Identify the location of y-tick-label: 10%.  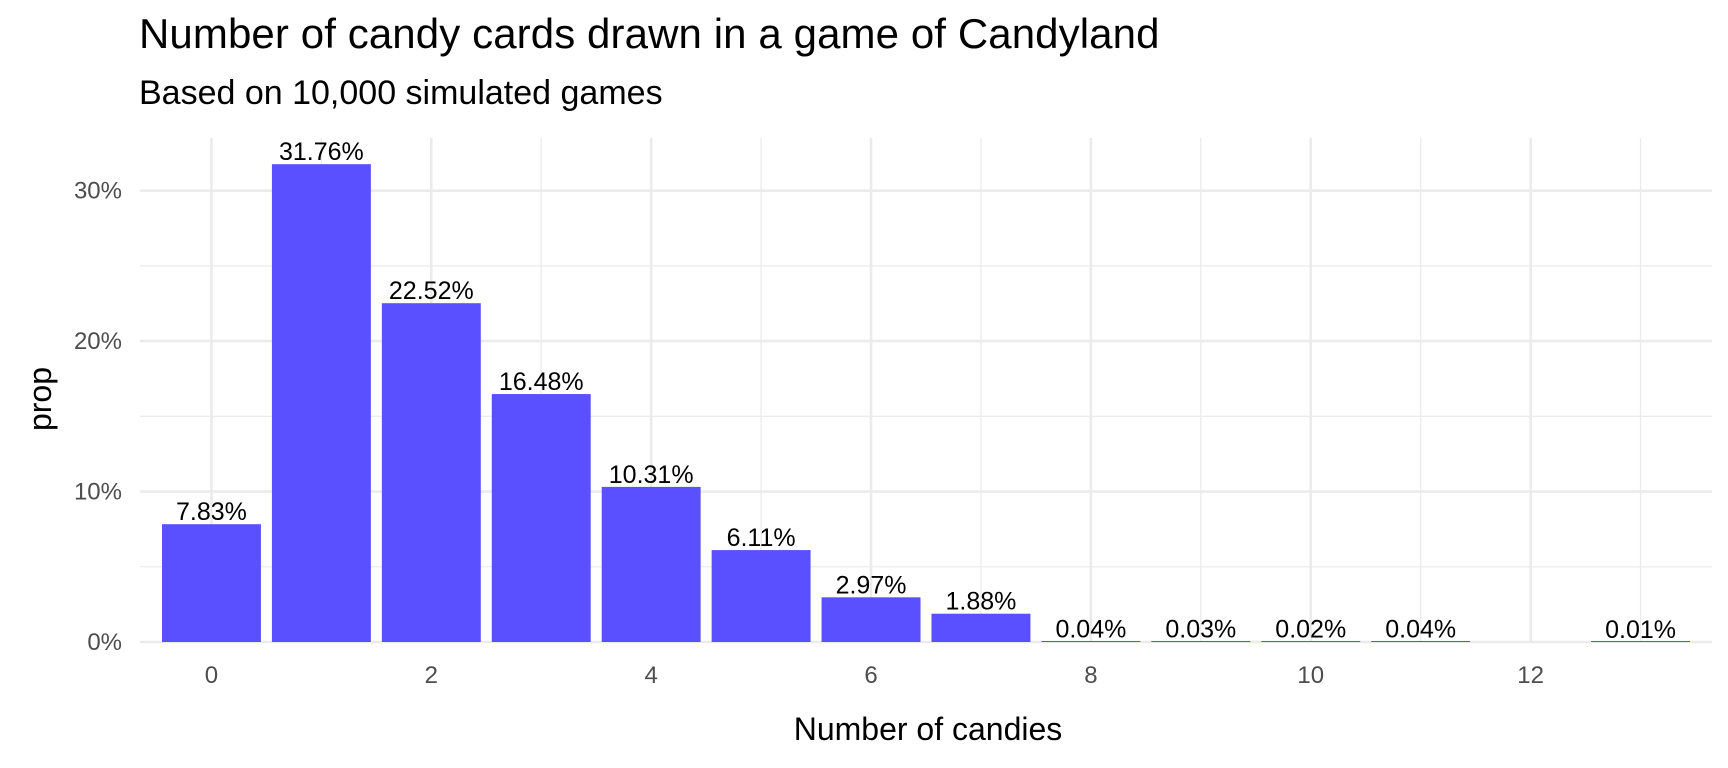
(98, 492).